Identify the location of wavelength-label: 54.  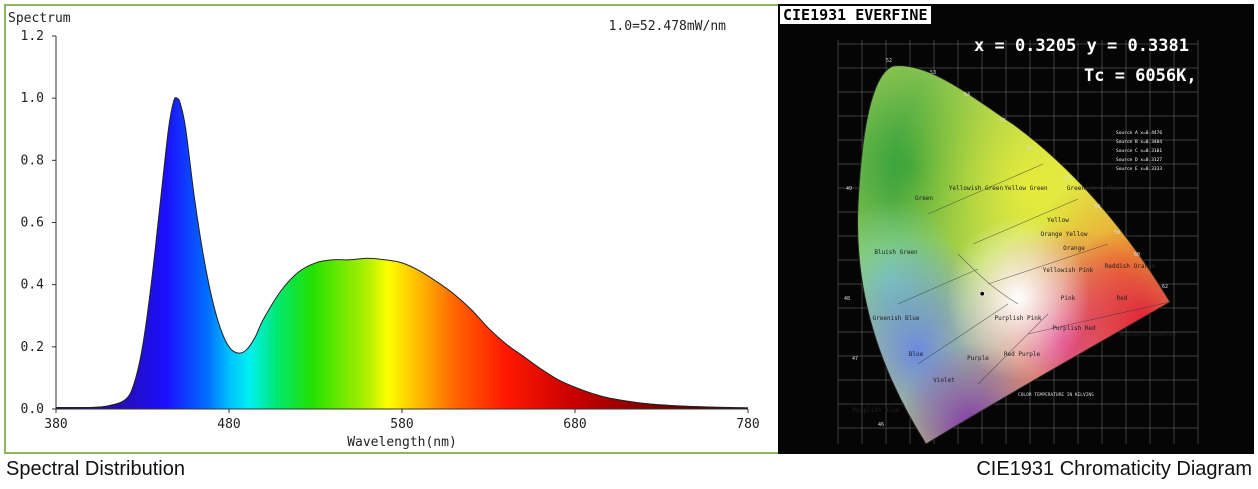
(967, 95).